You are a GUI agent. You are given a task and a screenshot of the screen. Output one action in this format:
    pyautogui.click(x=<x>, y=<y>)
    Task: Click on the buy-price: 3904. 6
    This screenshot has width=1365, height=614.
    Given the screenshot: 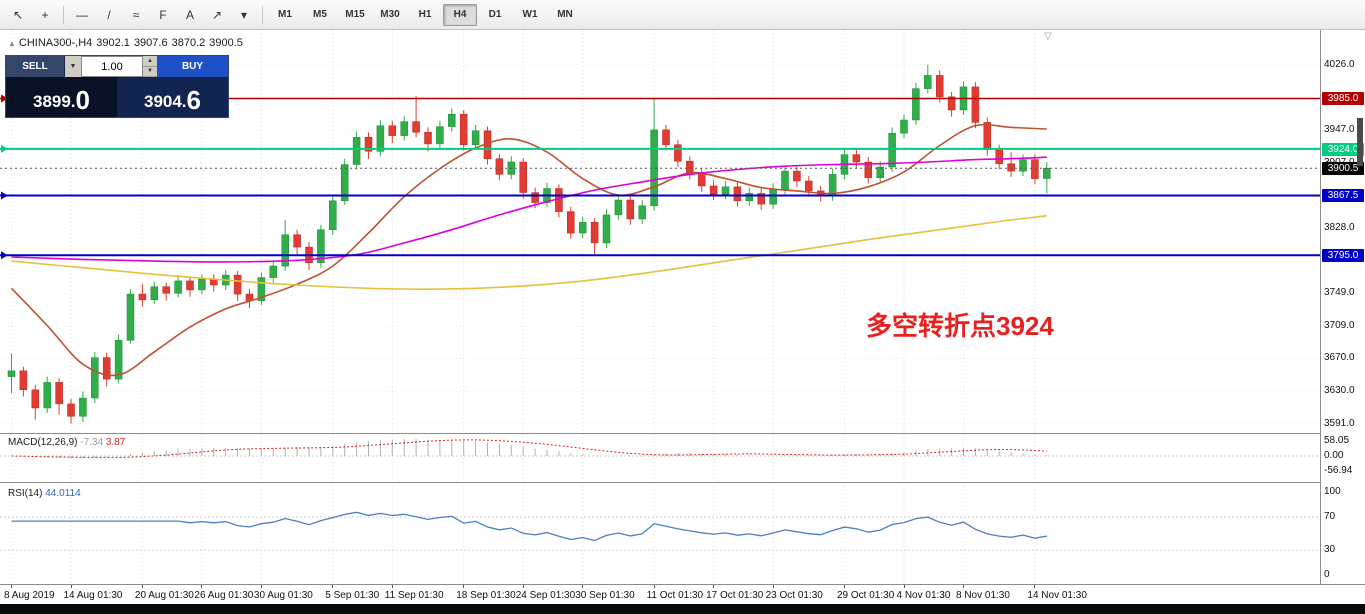 What is the action you would take?
    pyautogui.click(x=172, y=97)
    